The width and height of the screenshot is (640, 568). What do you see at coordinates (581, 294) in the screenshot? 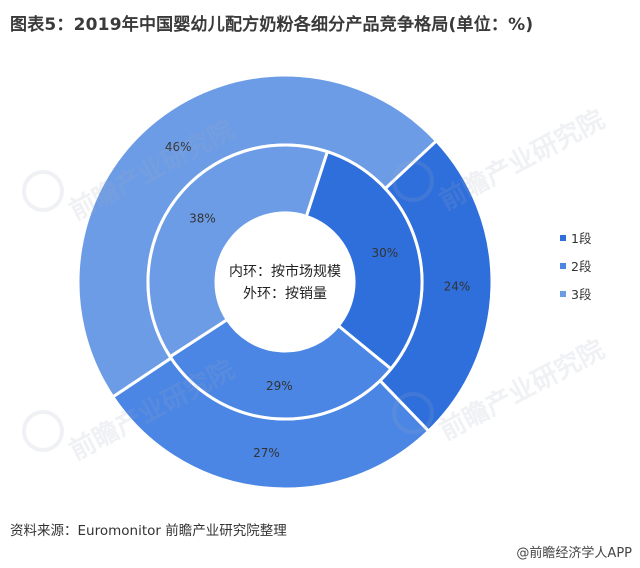
I see `legend-label-3: 3段` at bounding box center [581, 294].